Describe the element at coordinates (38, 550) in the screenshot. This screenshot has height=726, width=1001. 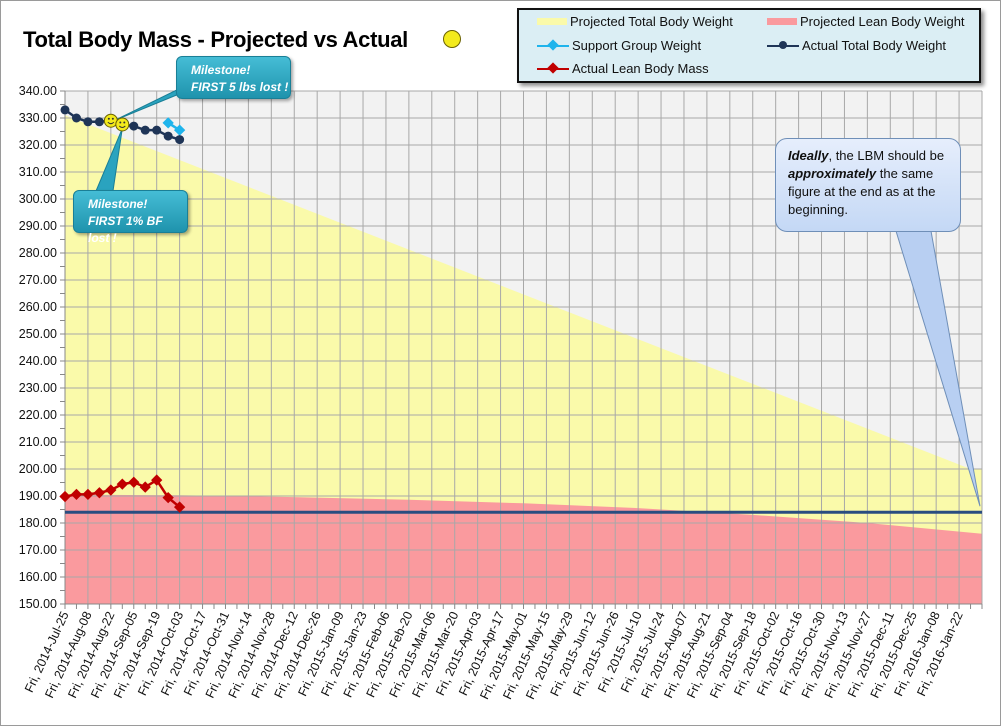
I see `y-tick-label: 170.00` at that location.